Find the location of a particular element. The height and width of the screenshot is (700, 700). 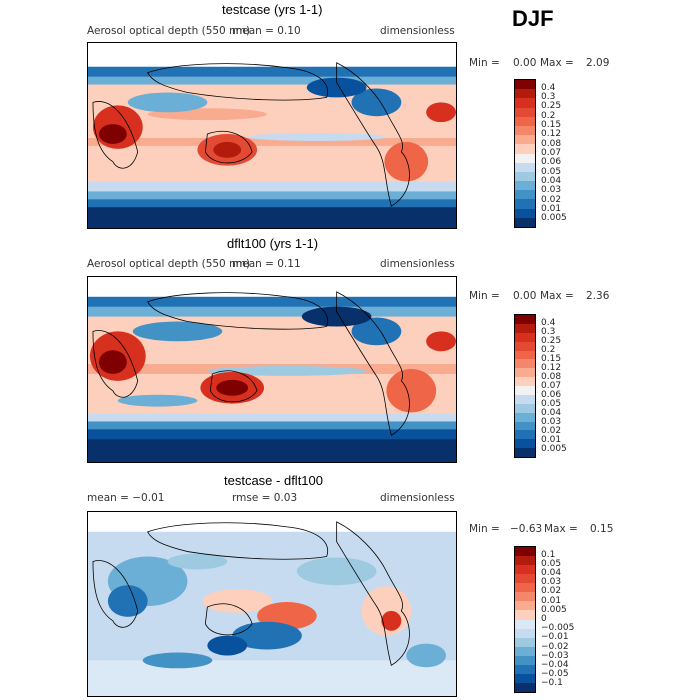

panel-1-mean-label: mean = 0.10 is located at coordinates (266, 31).